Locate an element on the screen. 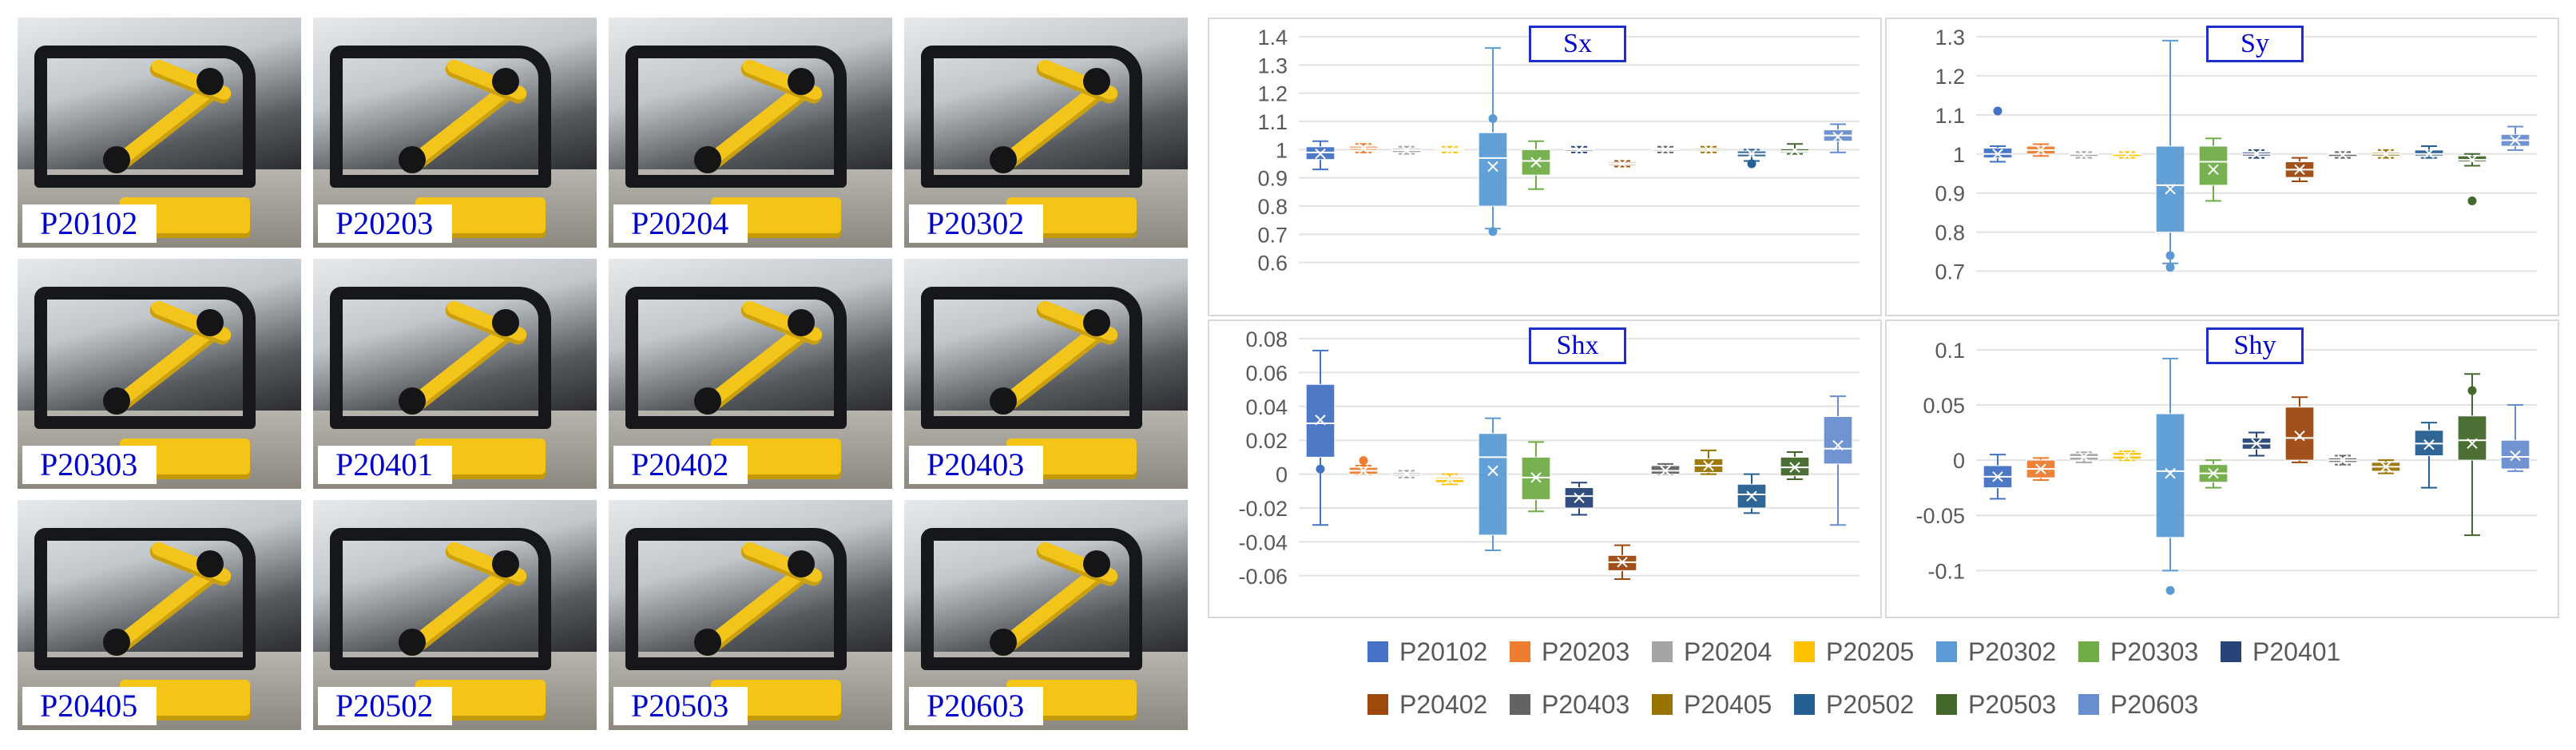 The height and width of the screenshot is (750, 2576). legend-label: P20502 is located at coordinates (1871, 704).